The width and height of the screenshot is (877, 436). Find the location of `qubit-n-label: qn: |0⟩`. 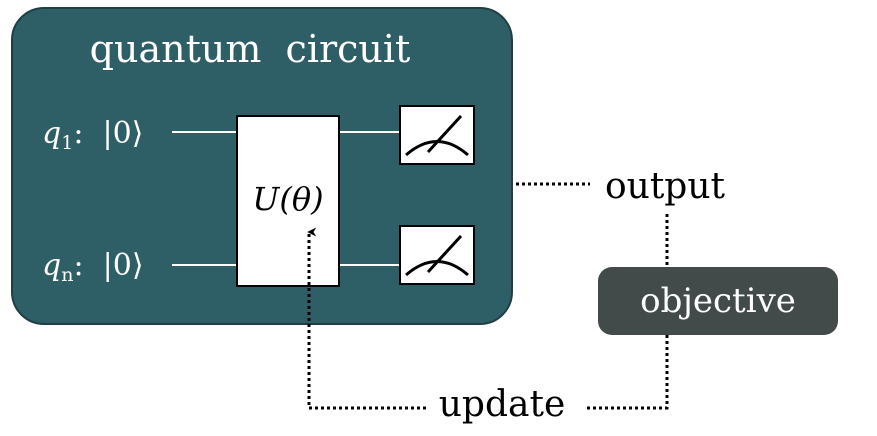

qubit-n-label: qn: |0⟩ is located at coordinates (93, 267).